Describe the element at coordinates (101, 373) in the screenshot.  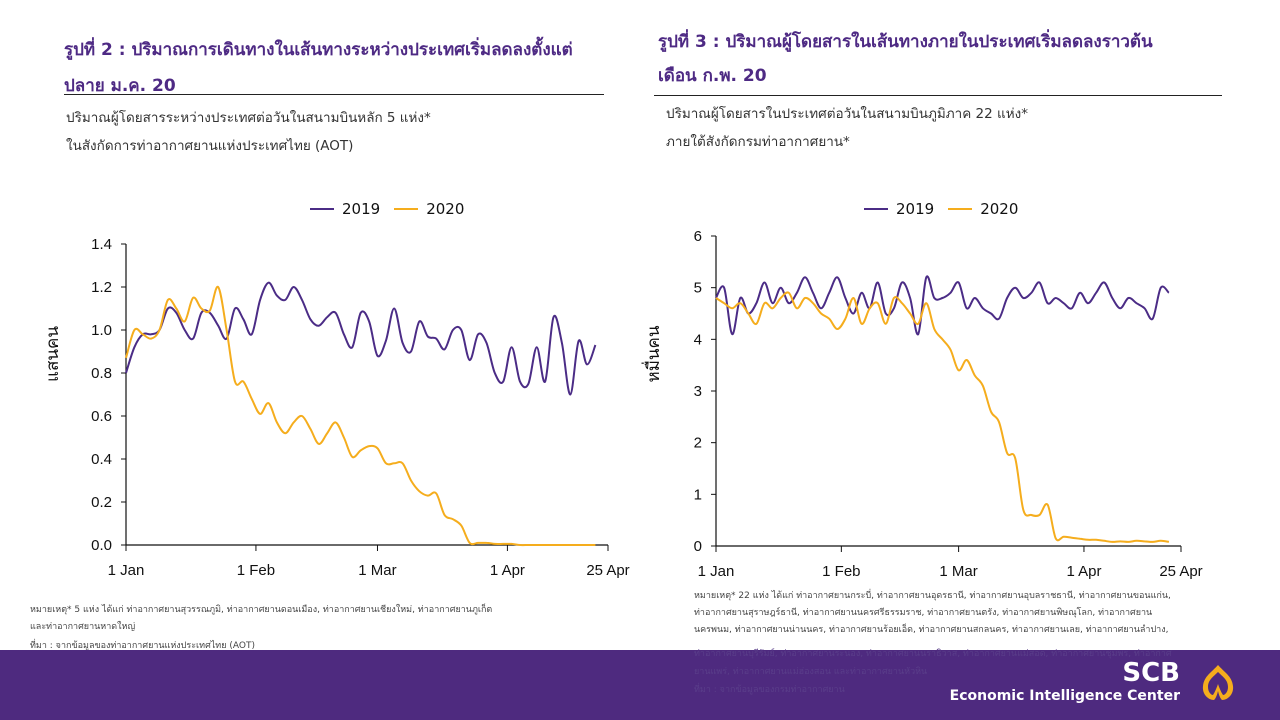
I see `left-y-tick-label: 0.8` at that location.